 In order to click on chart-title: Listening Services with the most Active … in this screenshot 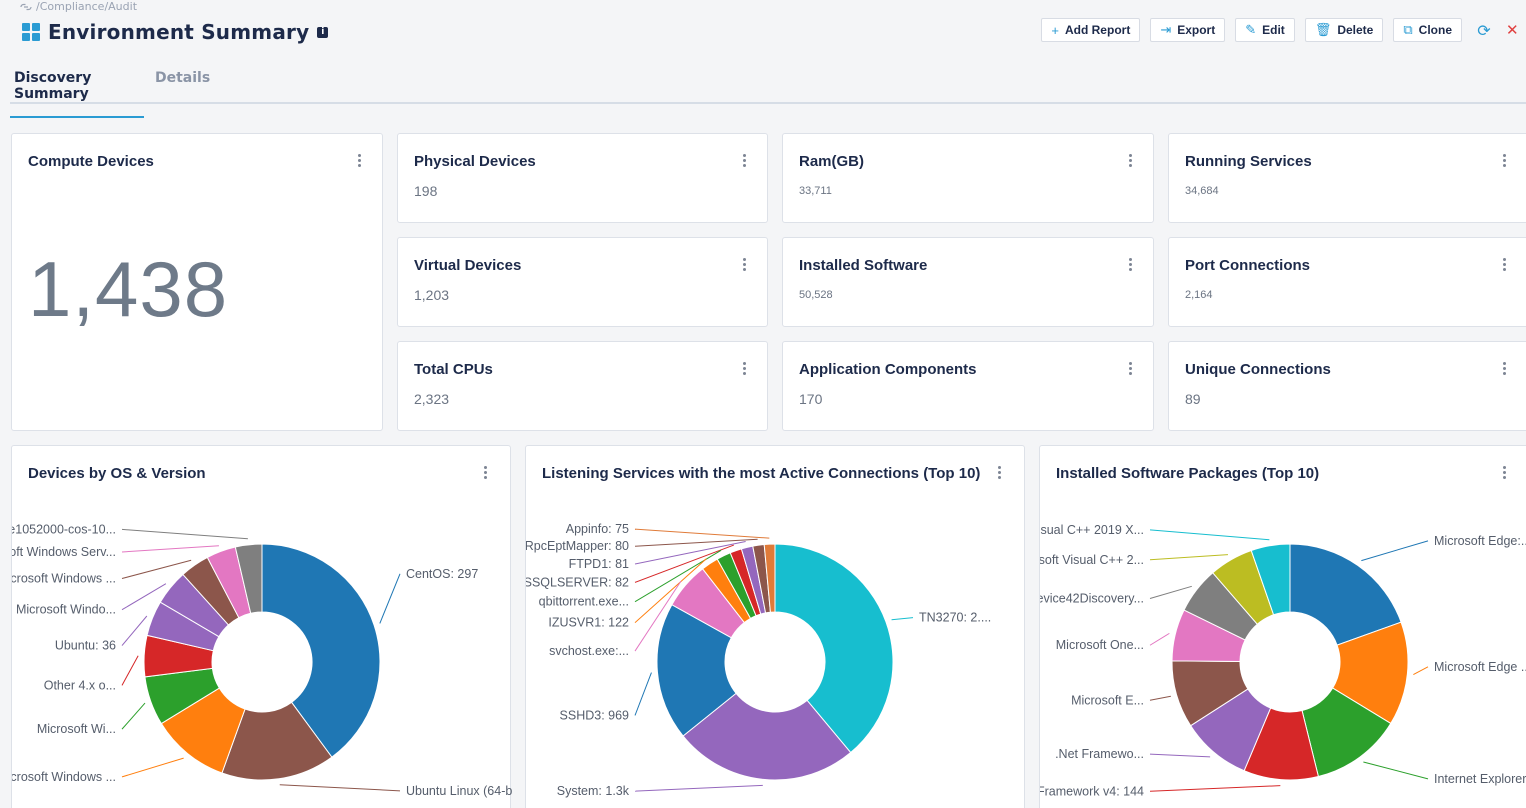, I will do `click(761, 473)`.